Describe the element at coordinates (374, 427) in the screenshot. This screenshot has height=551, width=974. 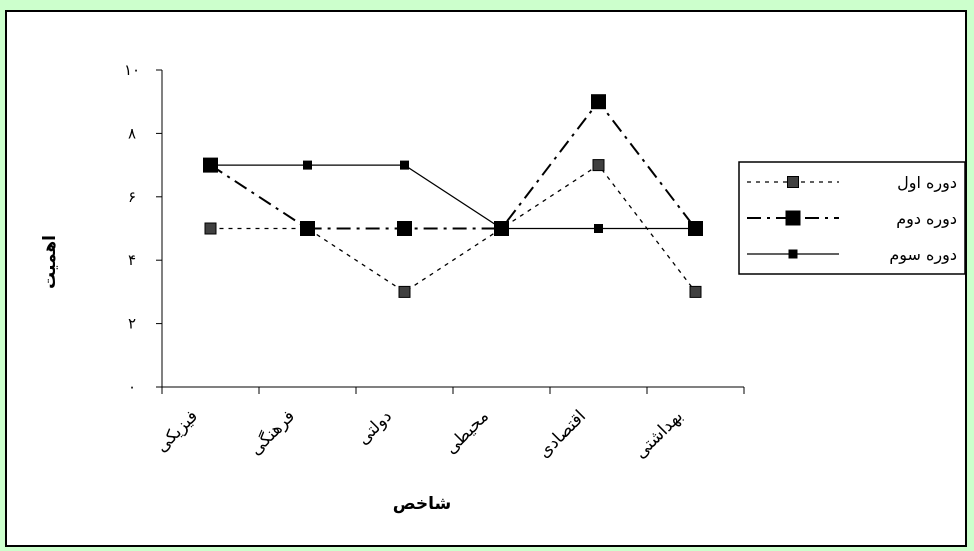
I see `x-tick-label: دولتی` at that location.